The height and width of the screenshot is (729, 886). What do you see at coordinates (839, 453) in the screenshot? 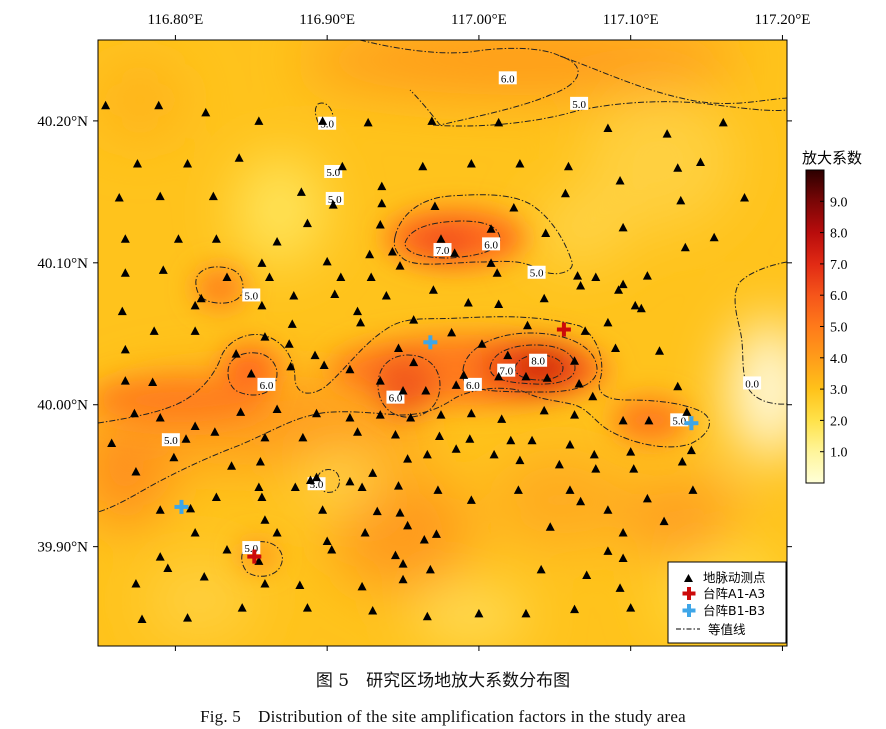
I see `colorbar-tick-label: 1.0` at bounding box center [839, 453].